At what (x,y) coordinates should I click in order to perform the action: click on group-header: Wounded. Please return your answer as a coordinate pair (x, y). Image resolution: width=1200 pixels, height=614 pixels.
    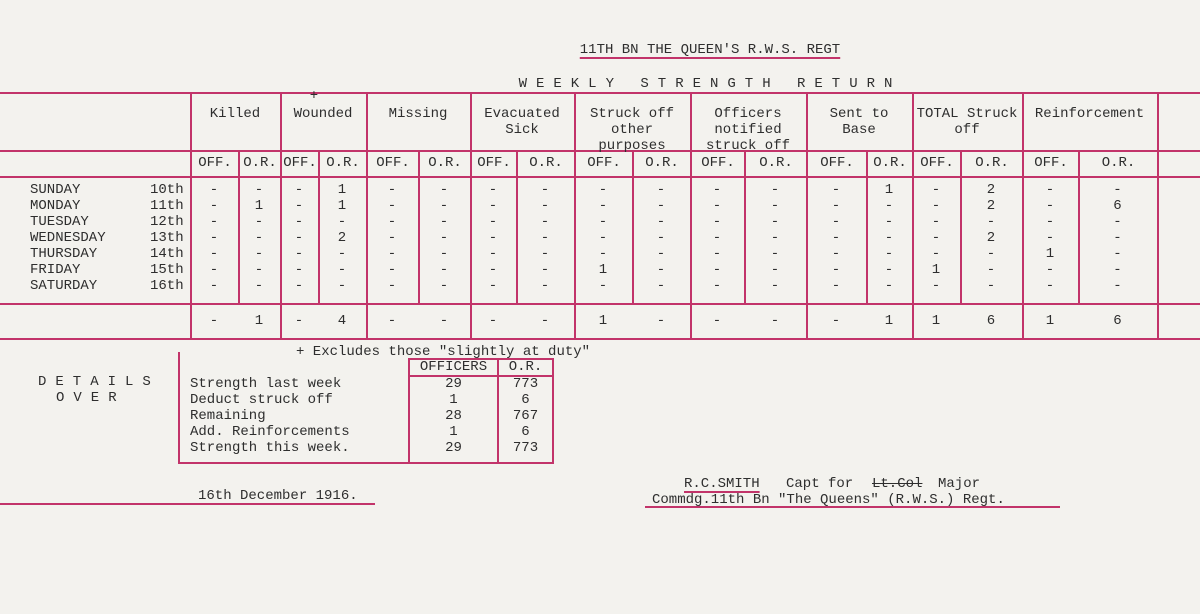
    Looking at the image, I should click on (323, 114).